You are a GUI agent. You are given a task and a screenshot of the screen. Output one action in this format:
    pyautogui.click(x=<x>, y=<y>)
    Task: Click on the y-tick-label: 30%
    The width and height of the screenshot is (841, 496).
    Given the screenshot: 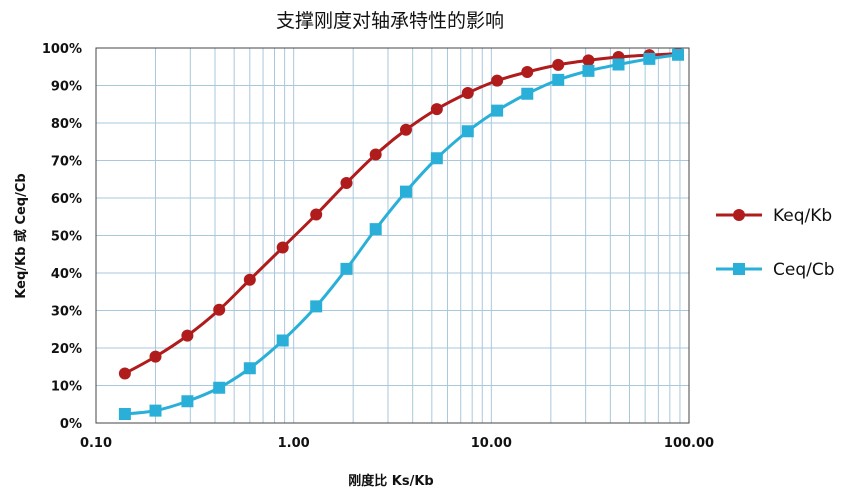 What is the action you would take?
    pyautogui.click(x=66, y=312)
    